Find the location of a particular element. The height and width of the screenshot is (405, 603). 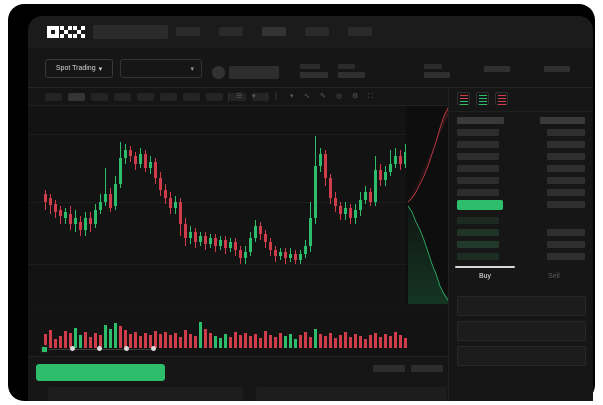

ask-row-1-size is located at coordinates (566, 144).